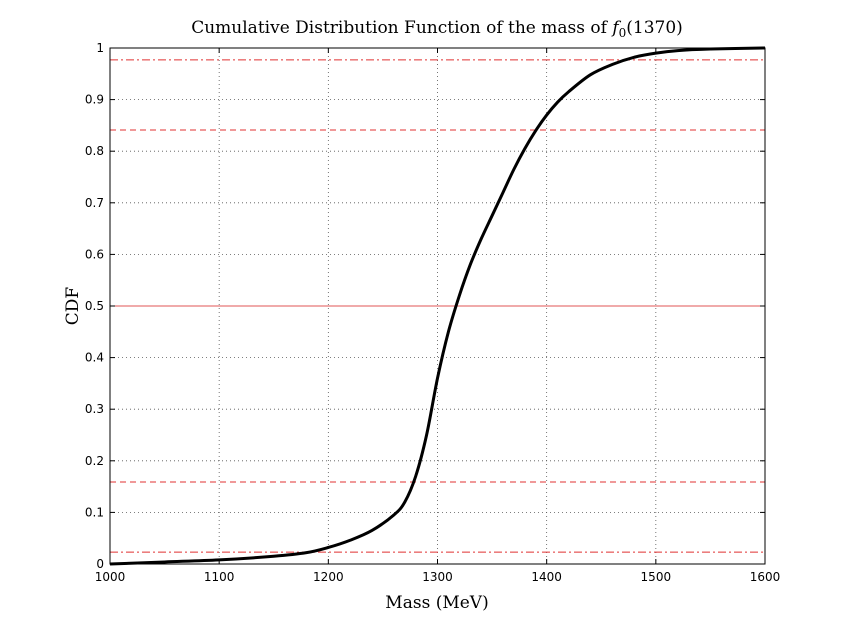  I want to click on y-tick-label: 1, so click(100, 48).